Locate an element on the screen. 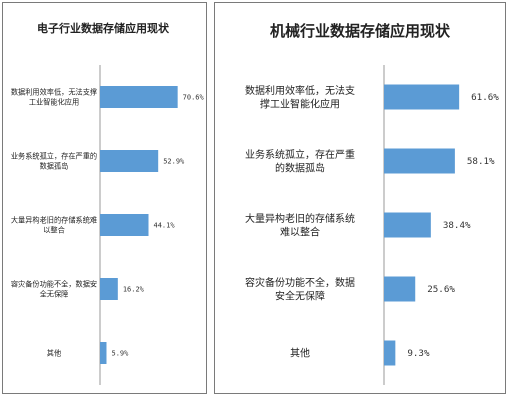  chart-title: 电子行业数据存储应用现状 is located at coordinates (103, 28).